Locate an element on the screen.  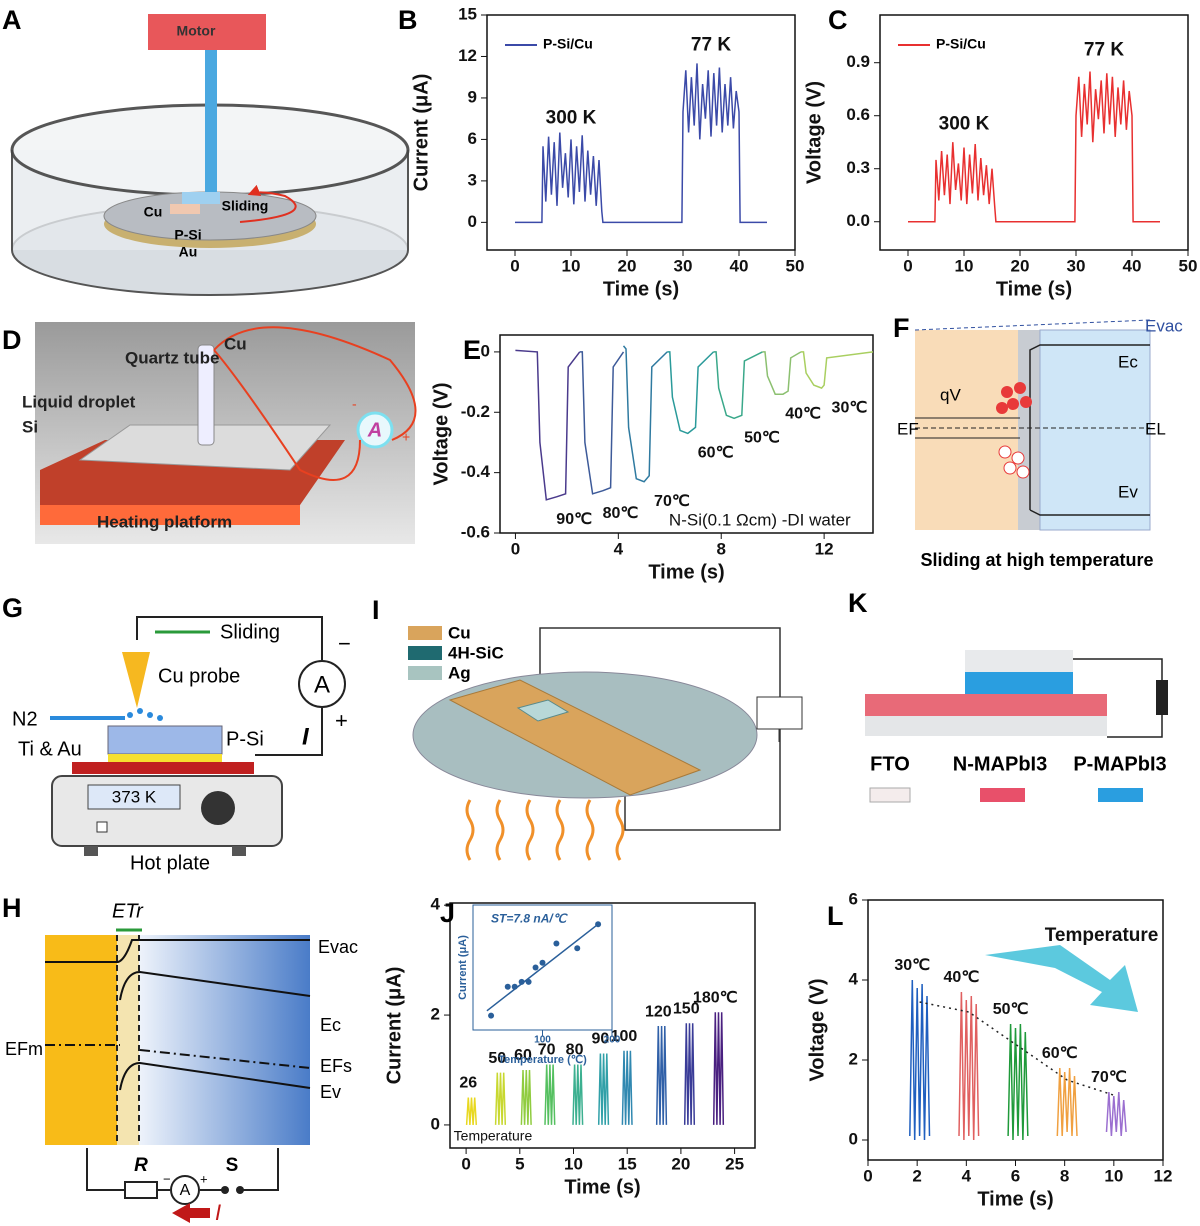
series-label: 50 is located at coordinates (497, 1058).